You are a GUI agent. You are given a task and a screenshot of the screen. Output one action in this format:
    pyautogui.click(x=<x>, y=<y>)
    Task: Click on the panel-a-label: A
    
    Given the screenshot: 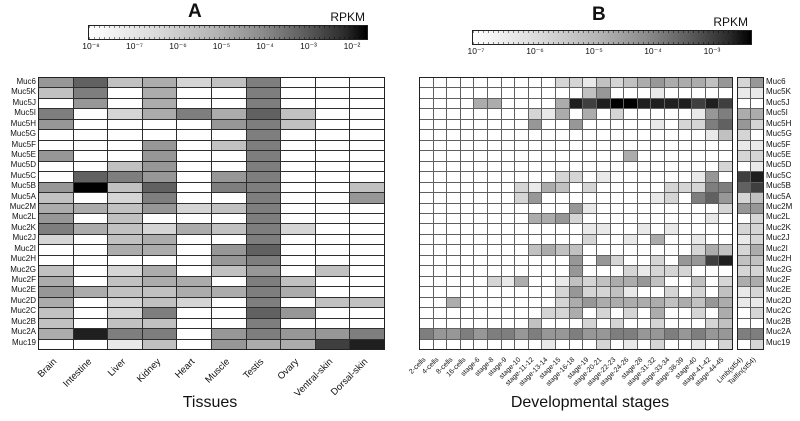 What is the action you would take?
    pyautogui.click(x=195, y=11)
    